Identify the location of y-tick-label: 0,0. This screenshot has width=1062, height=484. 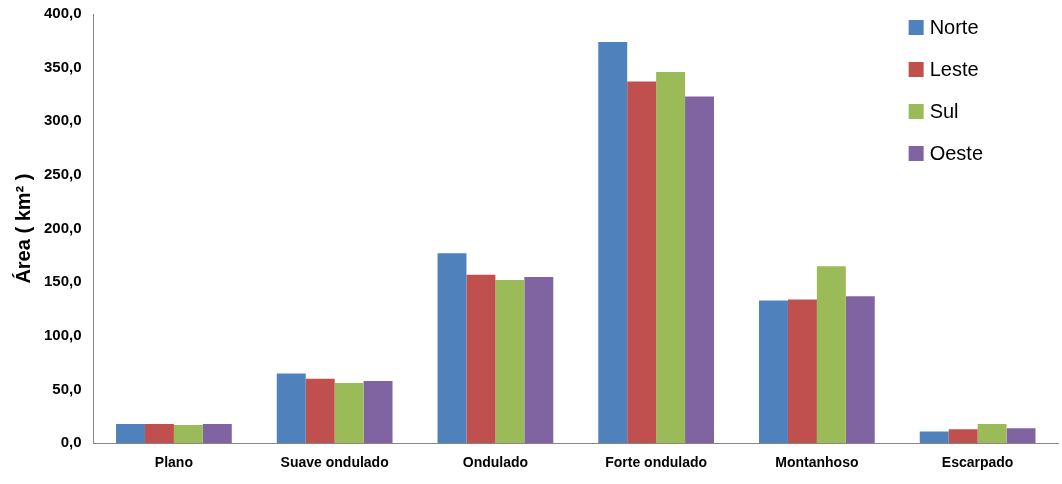
(71, 442).